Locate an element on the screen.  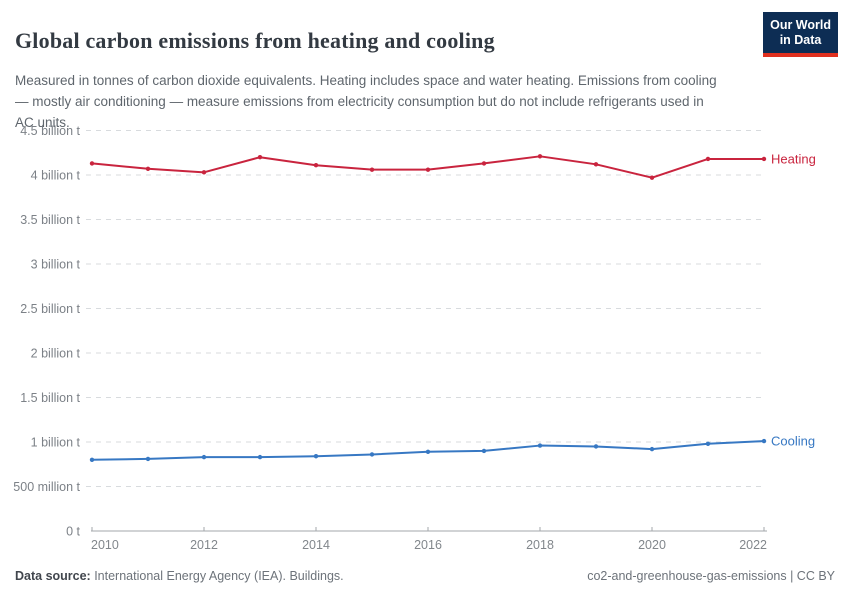
cooling-point-2010 is located at coordinates (92, 459).